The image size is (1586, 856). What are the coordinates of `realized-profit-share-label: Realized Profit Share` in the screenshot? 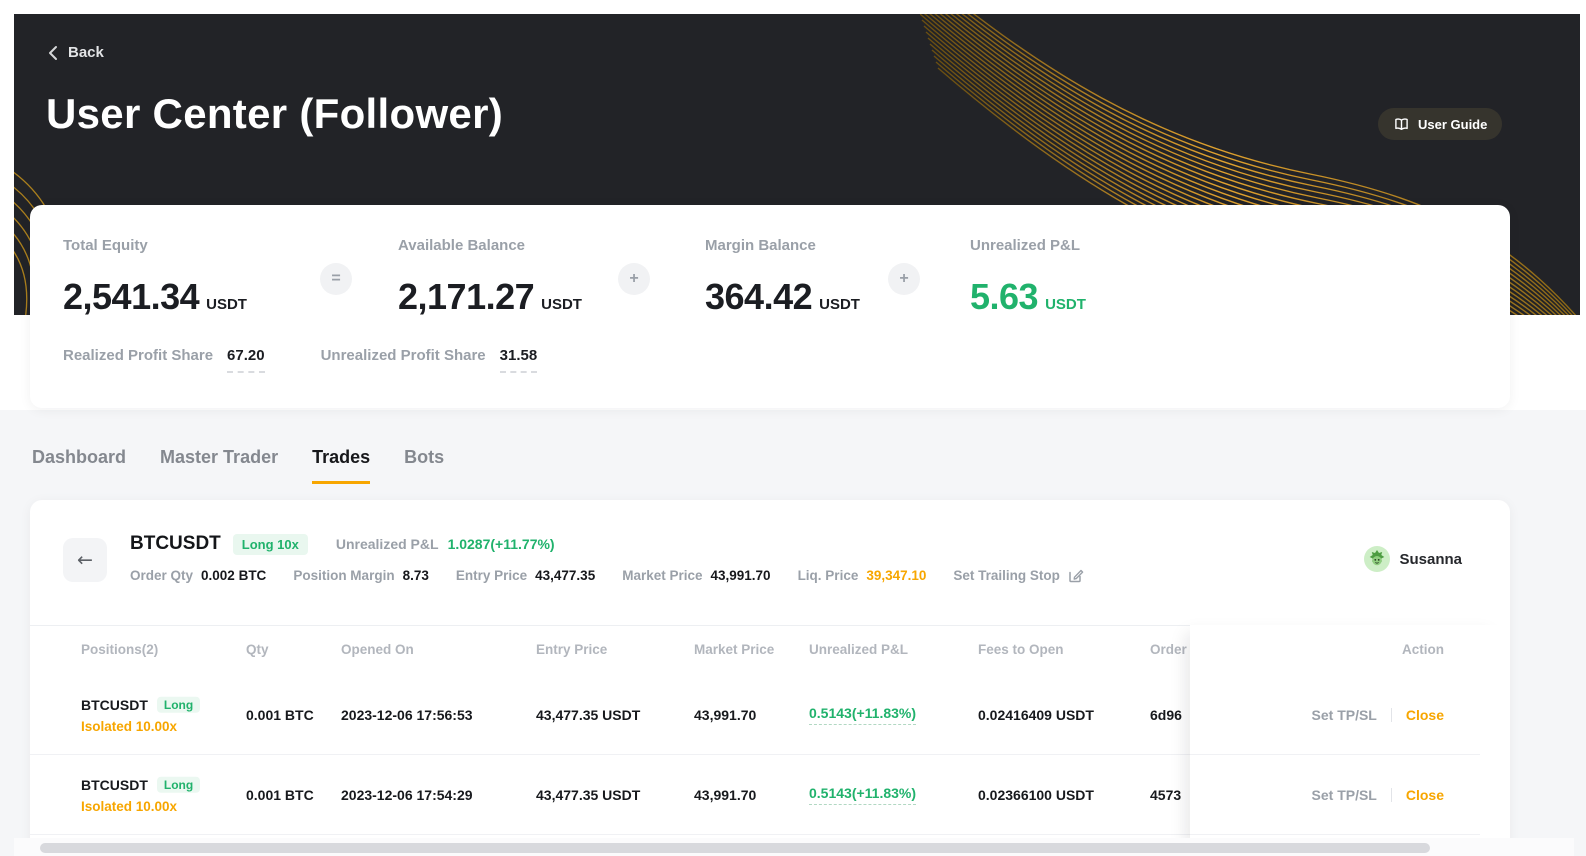 It's located at (138, 355).